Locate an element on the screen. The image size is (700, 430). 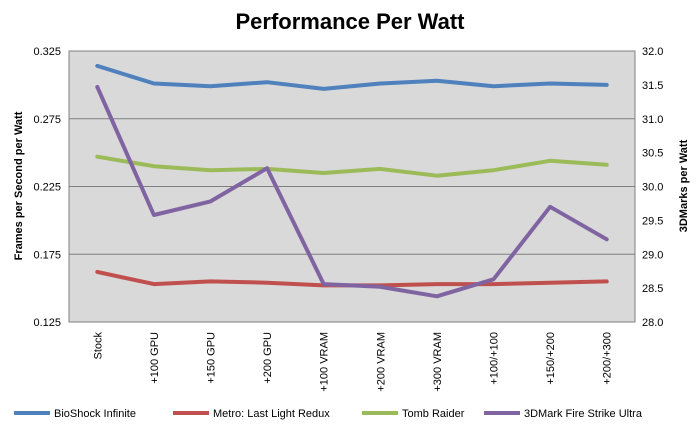
x-tick-label: +150/+200 is located at coordinates (551, 358).